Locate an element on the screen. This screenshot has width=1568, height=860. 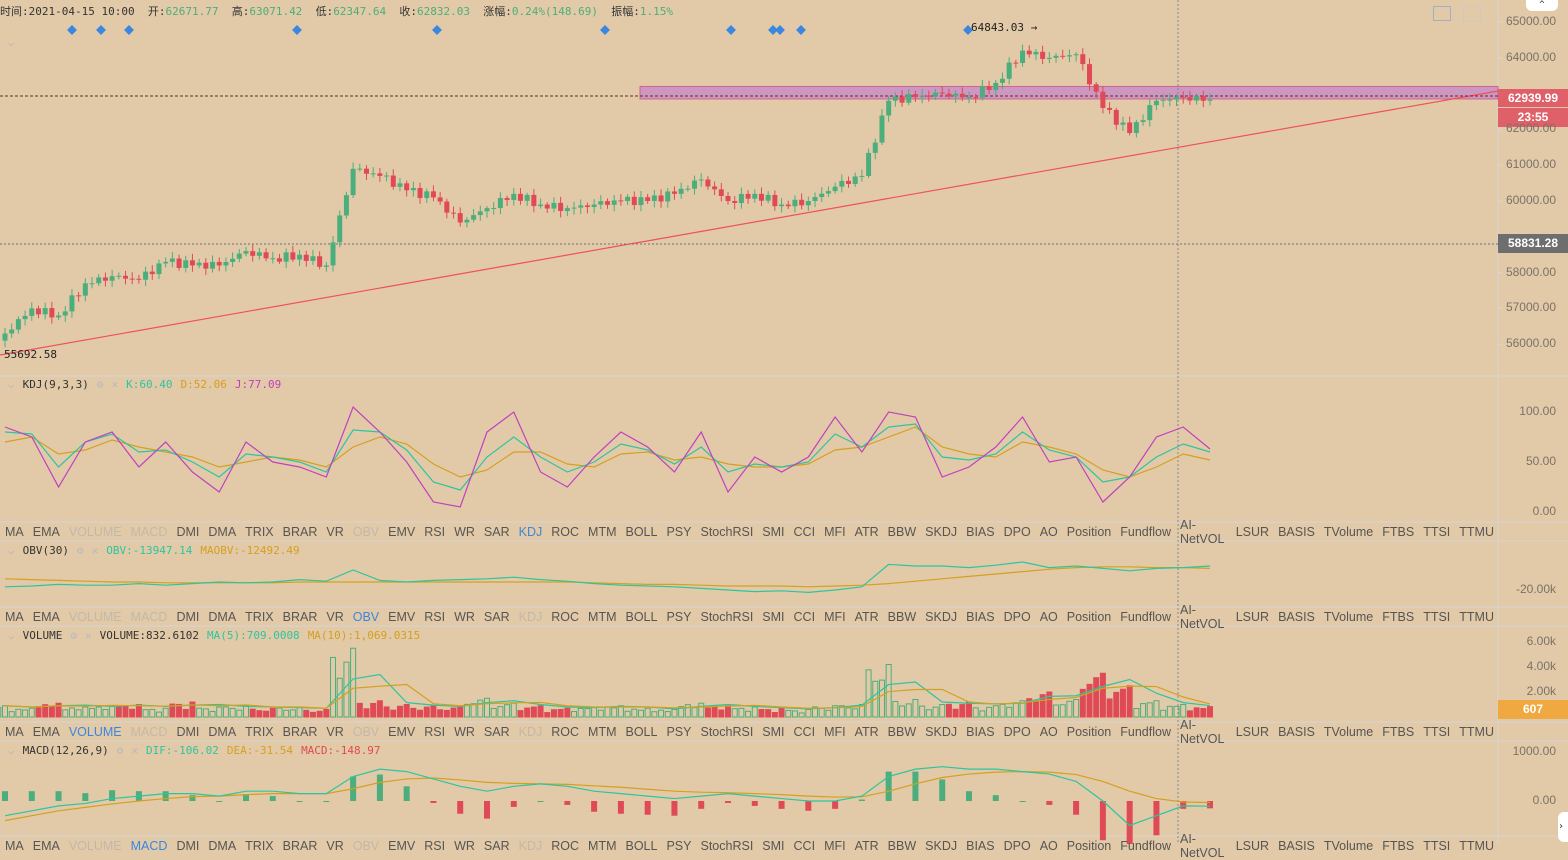
indicator-tab-ttmu: TTMU is located at coordinates (1476, 731).